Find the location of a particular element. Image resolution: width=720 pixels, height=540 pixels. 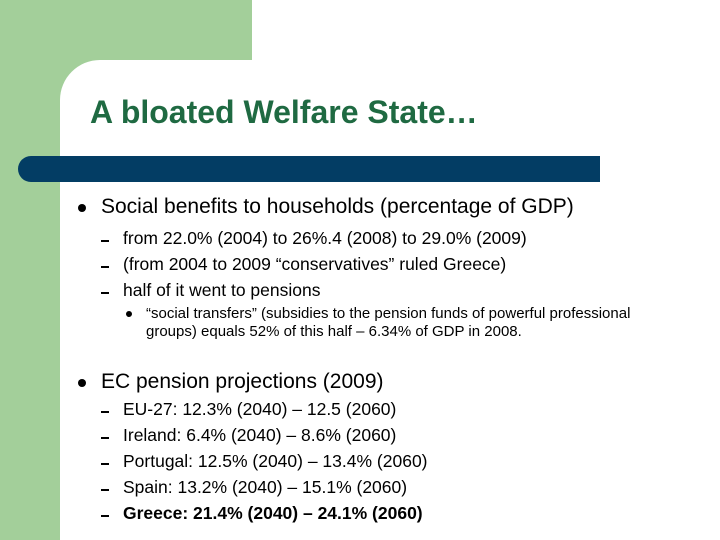

list-item: Ireland: 6.4% (2040) – 8.6% (2060) is located at coordinates (260, 435).